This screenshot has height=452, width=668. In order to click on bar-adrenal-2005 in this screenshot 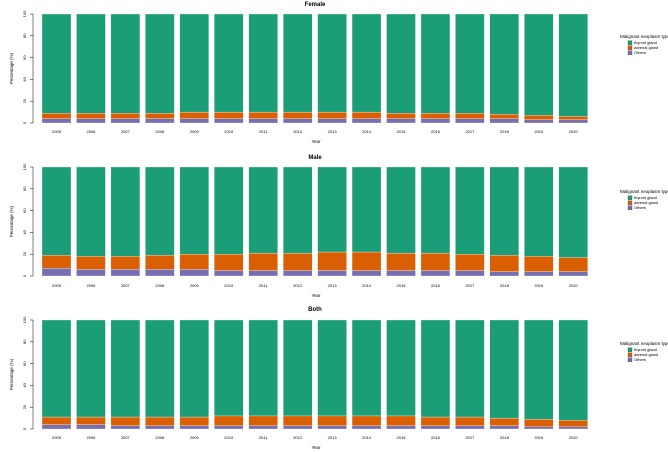, I will do `click(56, 420)`.